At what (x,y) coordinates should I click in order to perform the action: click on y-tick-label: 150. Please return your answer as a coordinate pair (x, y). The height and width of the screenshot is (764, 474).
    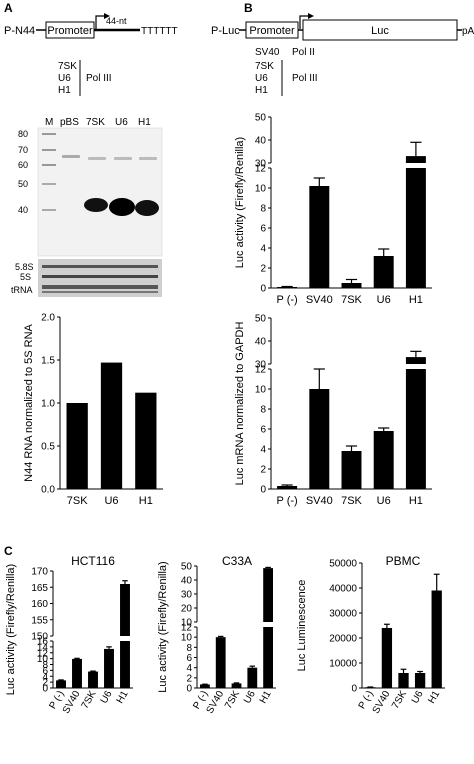
    Looking at the image, I should click on (39, 637).